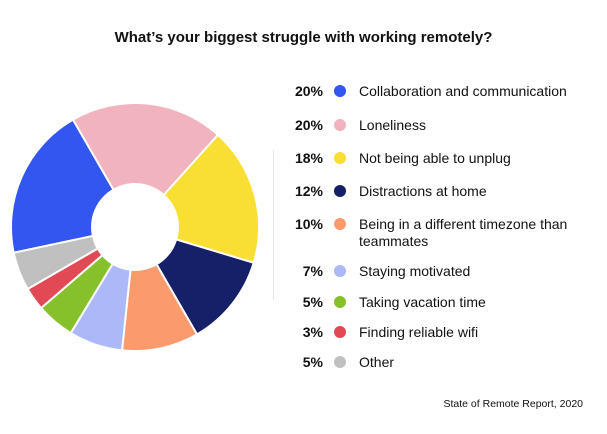 The image size is (607, 434). Describe the element at coordinates (422, 302) in the screenshot. I see `legend-label: Taking vacation time` at that location.